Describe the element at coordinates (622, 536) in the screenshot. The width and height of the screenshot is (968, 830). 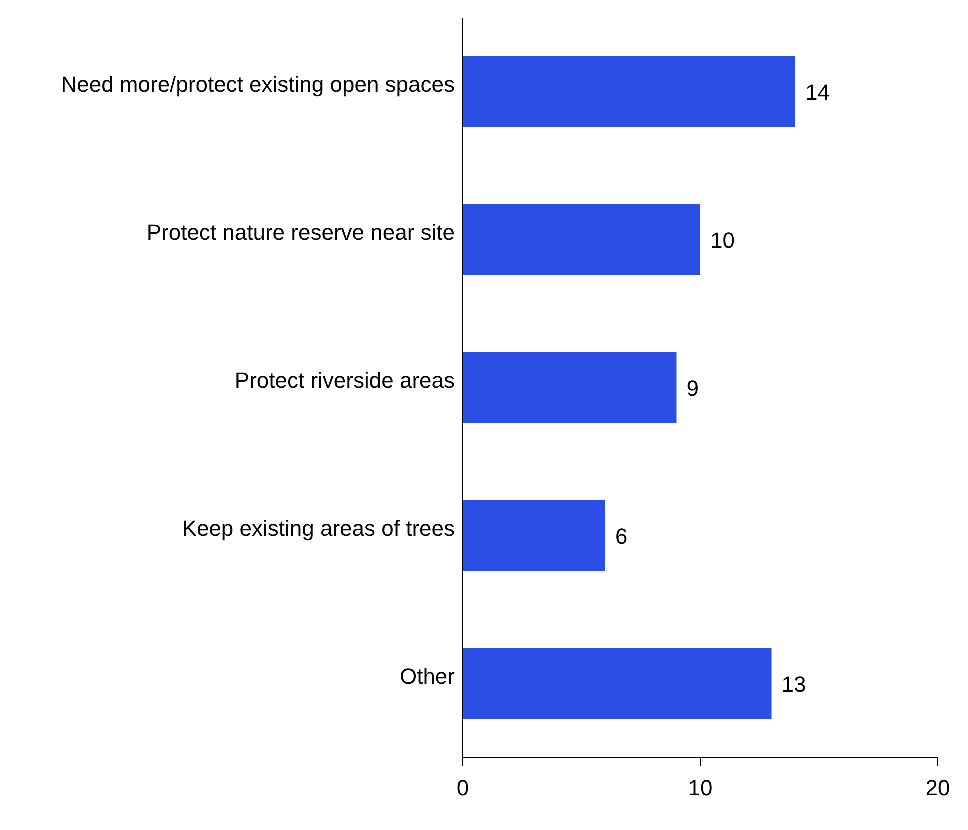
I see `data-label: 6` at that location.